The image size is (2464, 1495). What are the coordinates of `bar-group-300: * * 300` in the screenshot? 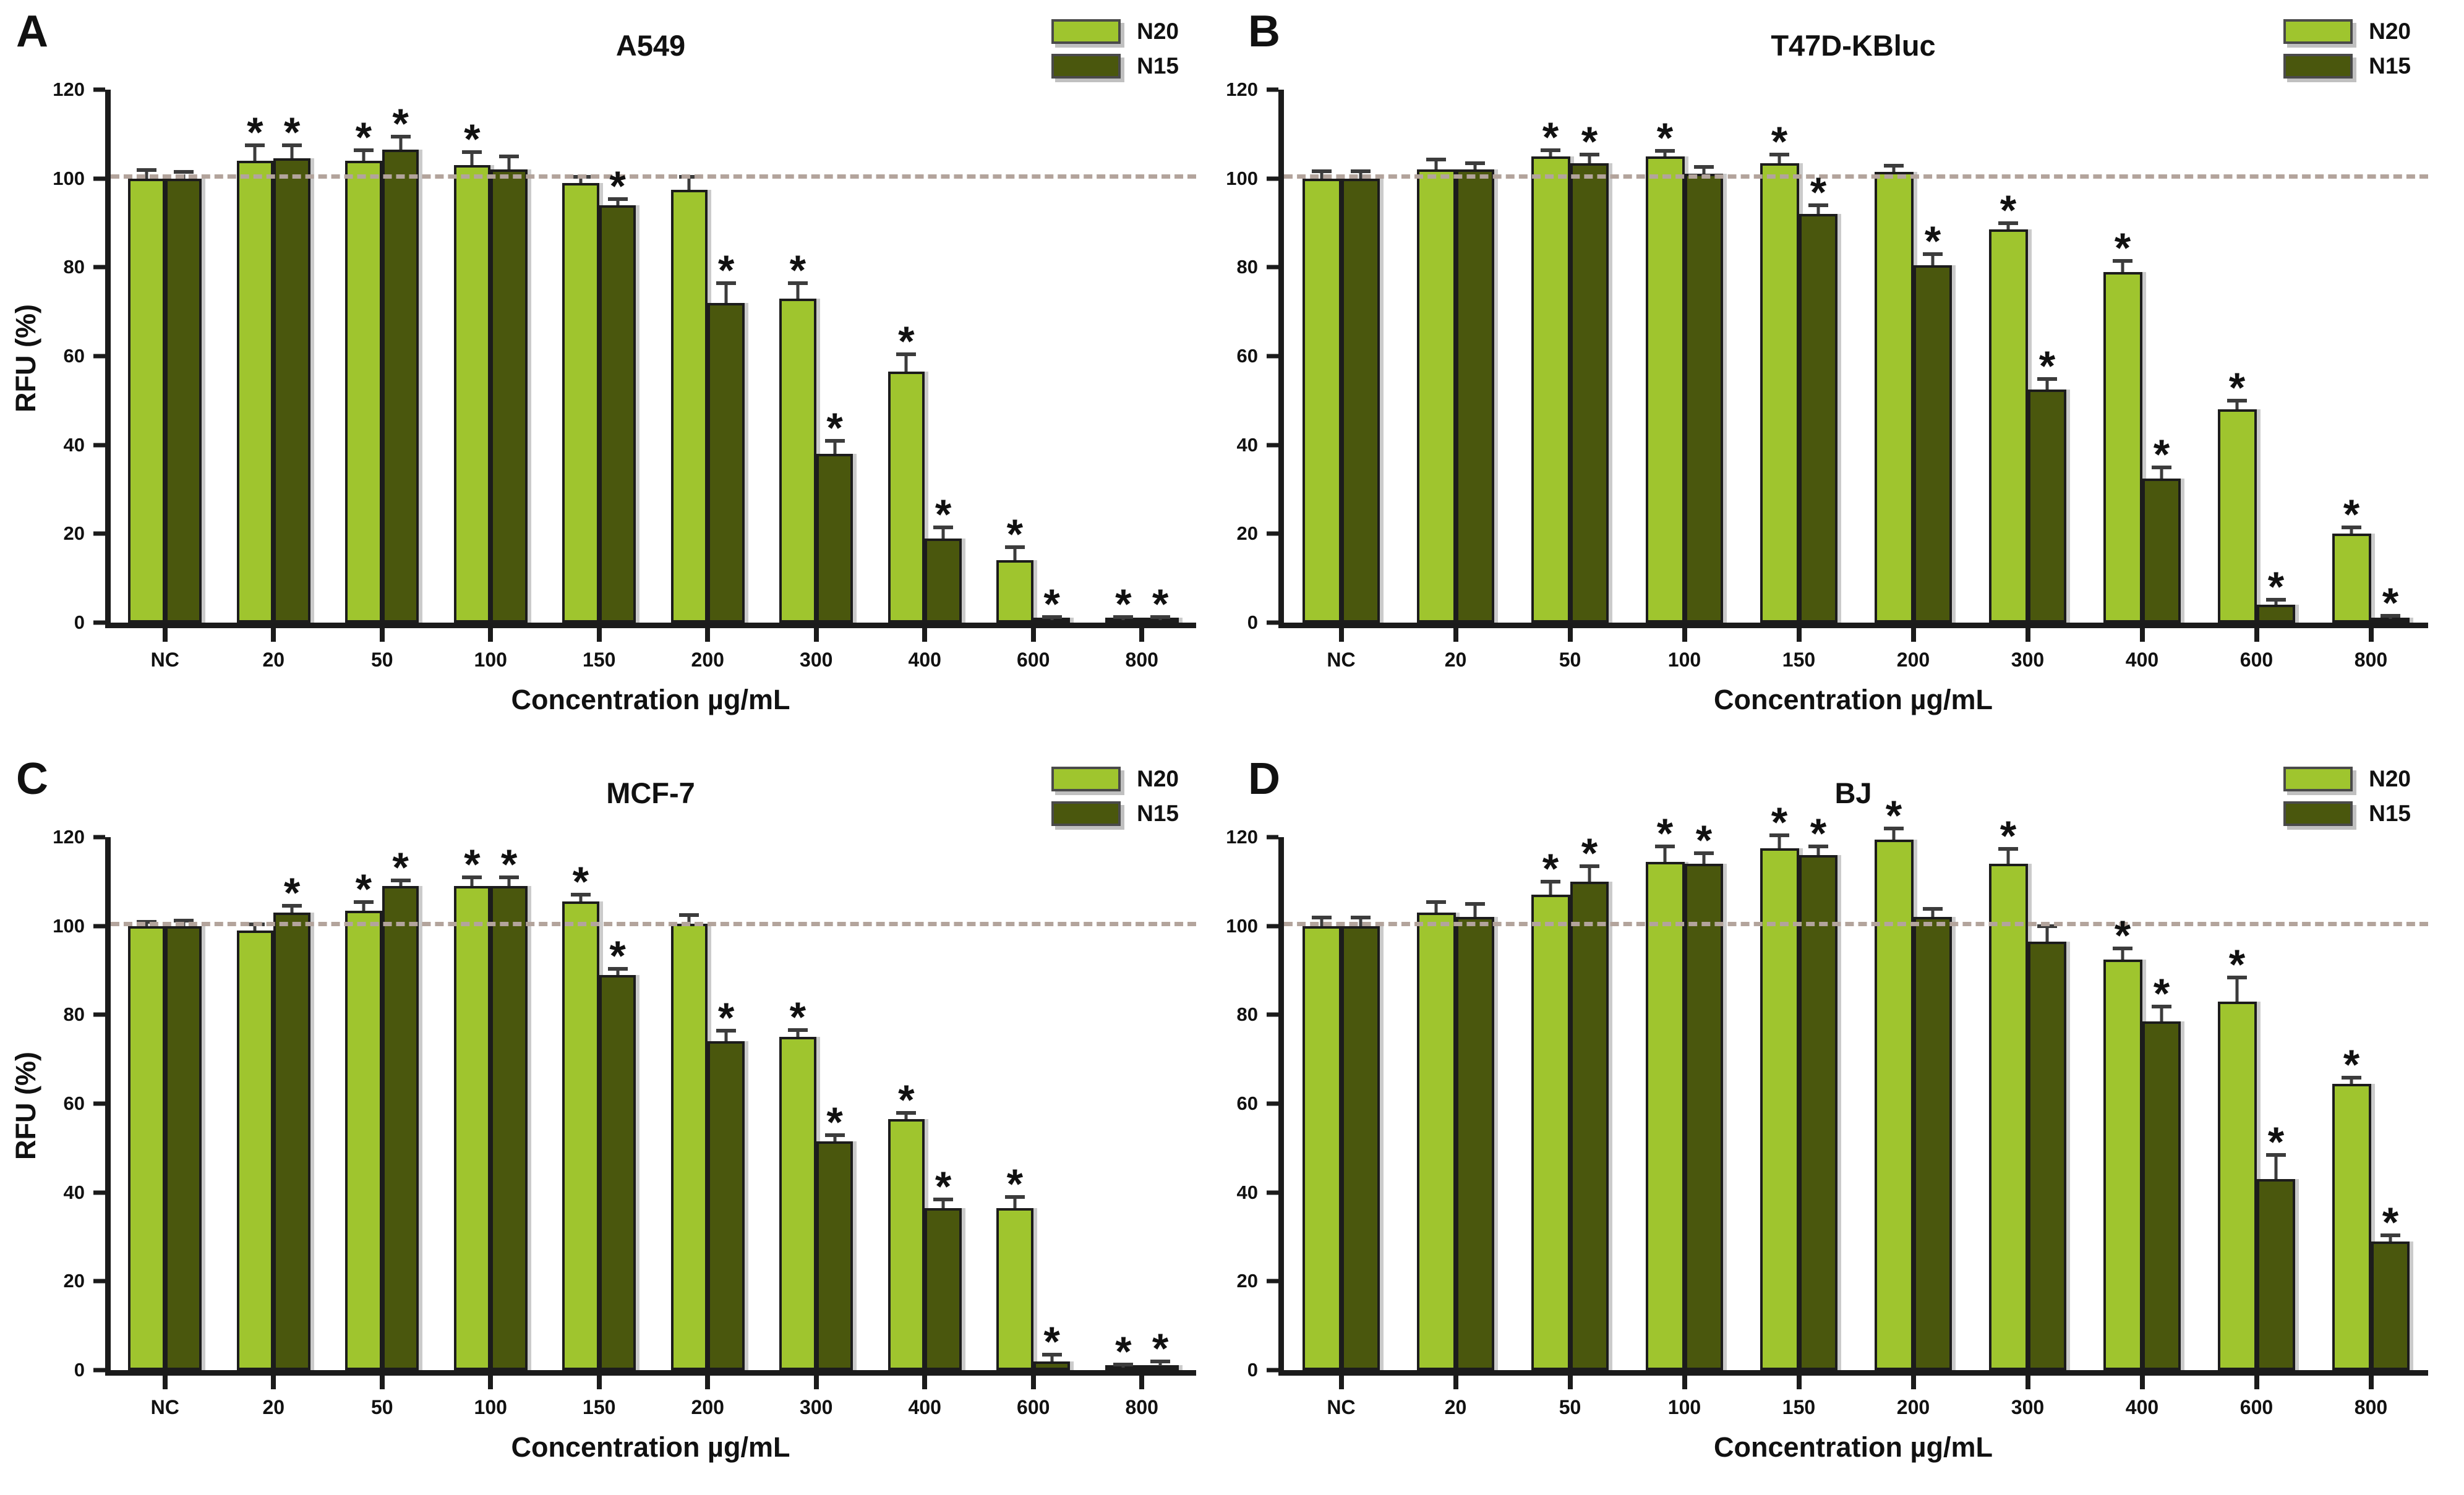 It's located at (816, 380).